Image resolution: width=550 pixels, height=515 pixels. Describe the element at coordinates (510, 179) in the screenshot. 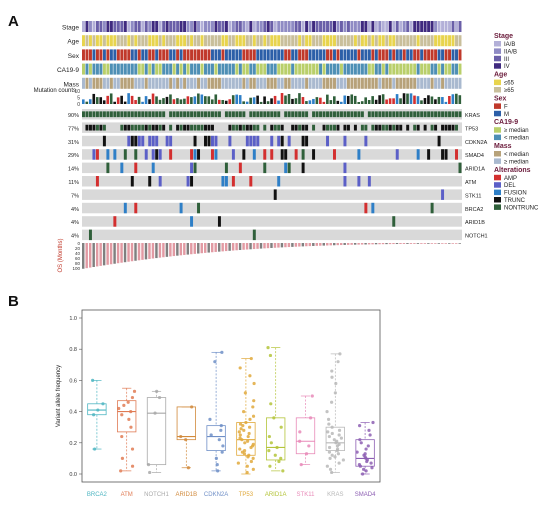

I see `legend-entry: AMP` at that location.